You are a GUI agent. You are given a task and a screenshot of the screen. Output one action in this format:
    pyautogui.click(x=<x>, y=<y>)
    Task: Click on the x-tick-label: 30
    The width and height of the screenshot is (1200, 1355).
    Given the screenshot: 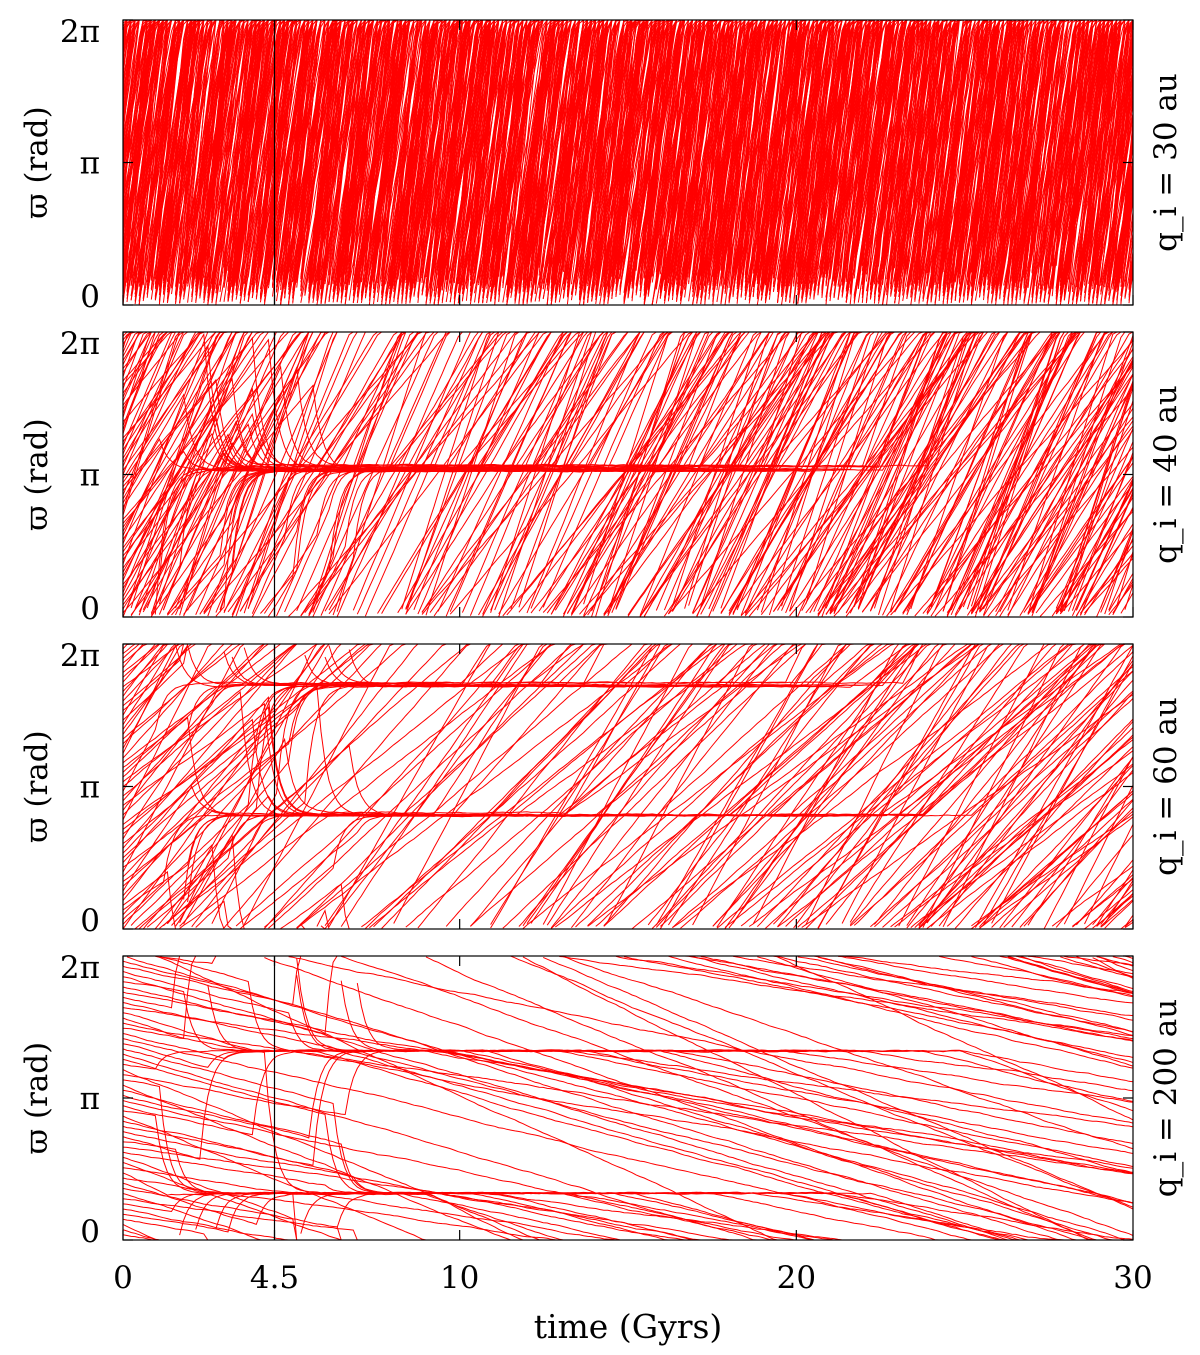 What is the action you would take?
    pyautogui.click(x=1132, y=1278)
    